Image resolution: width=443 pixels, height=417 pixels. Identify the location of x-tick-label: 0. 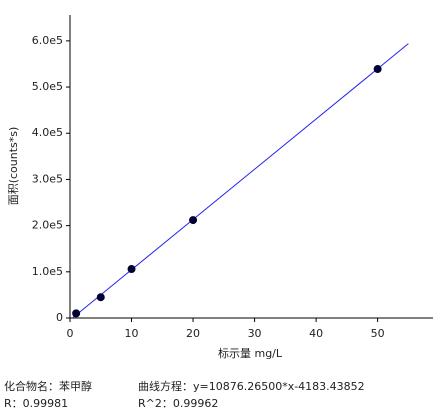
(70, 333).